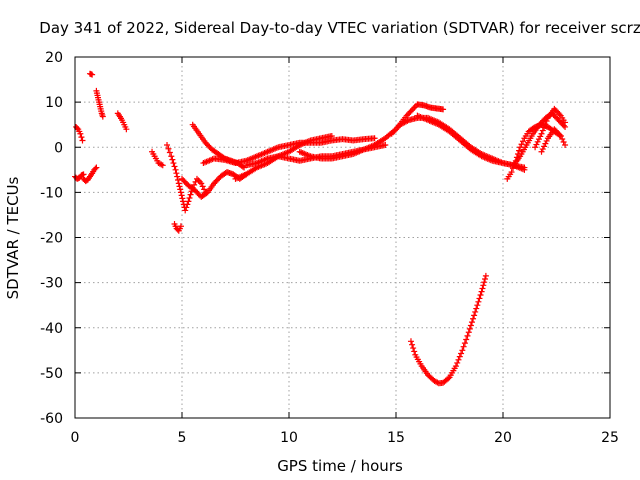  Describe the element at coordinates (182, 438) in the screenshot. I see `x-tick-label: 5` at that location.